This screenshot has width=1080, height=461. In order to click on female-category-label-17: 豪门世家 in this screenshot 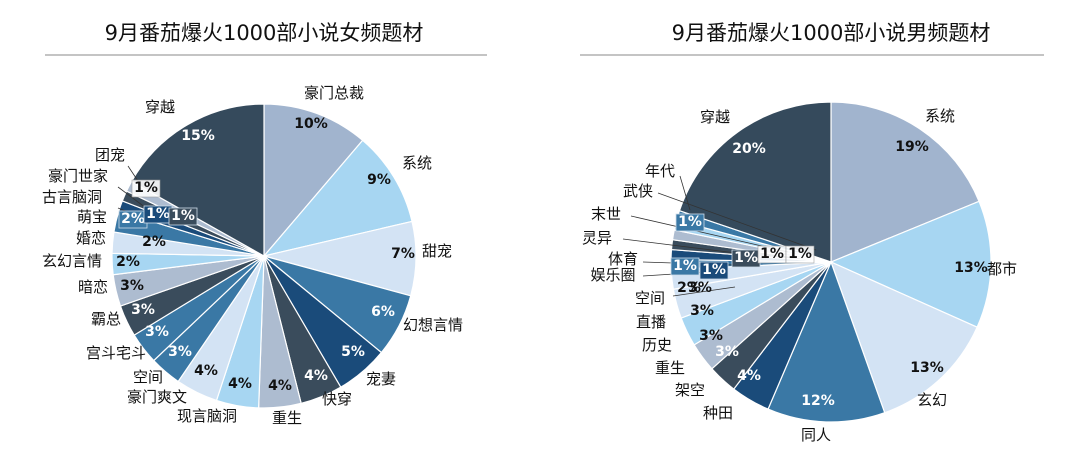, I will do `click(78, 176)`.